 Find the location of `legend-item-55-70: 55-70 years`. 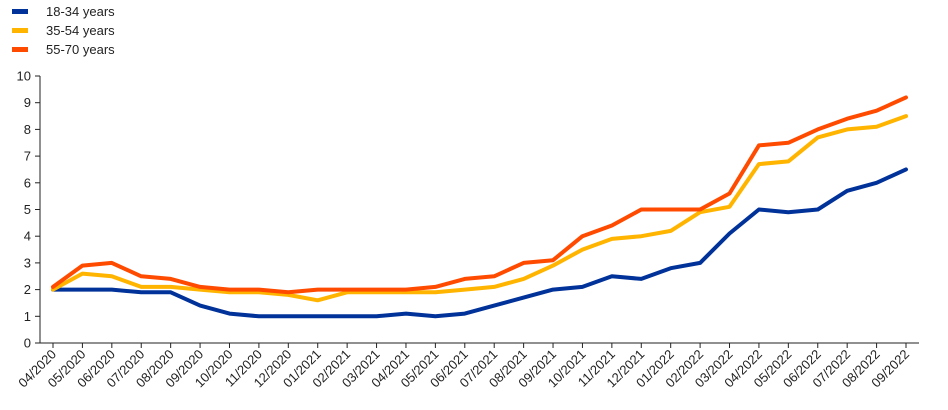

legend-item-55-70: 55-70 years is located at coordinates (63, 49).